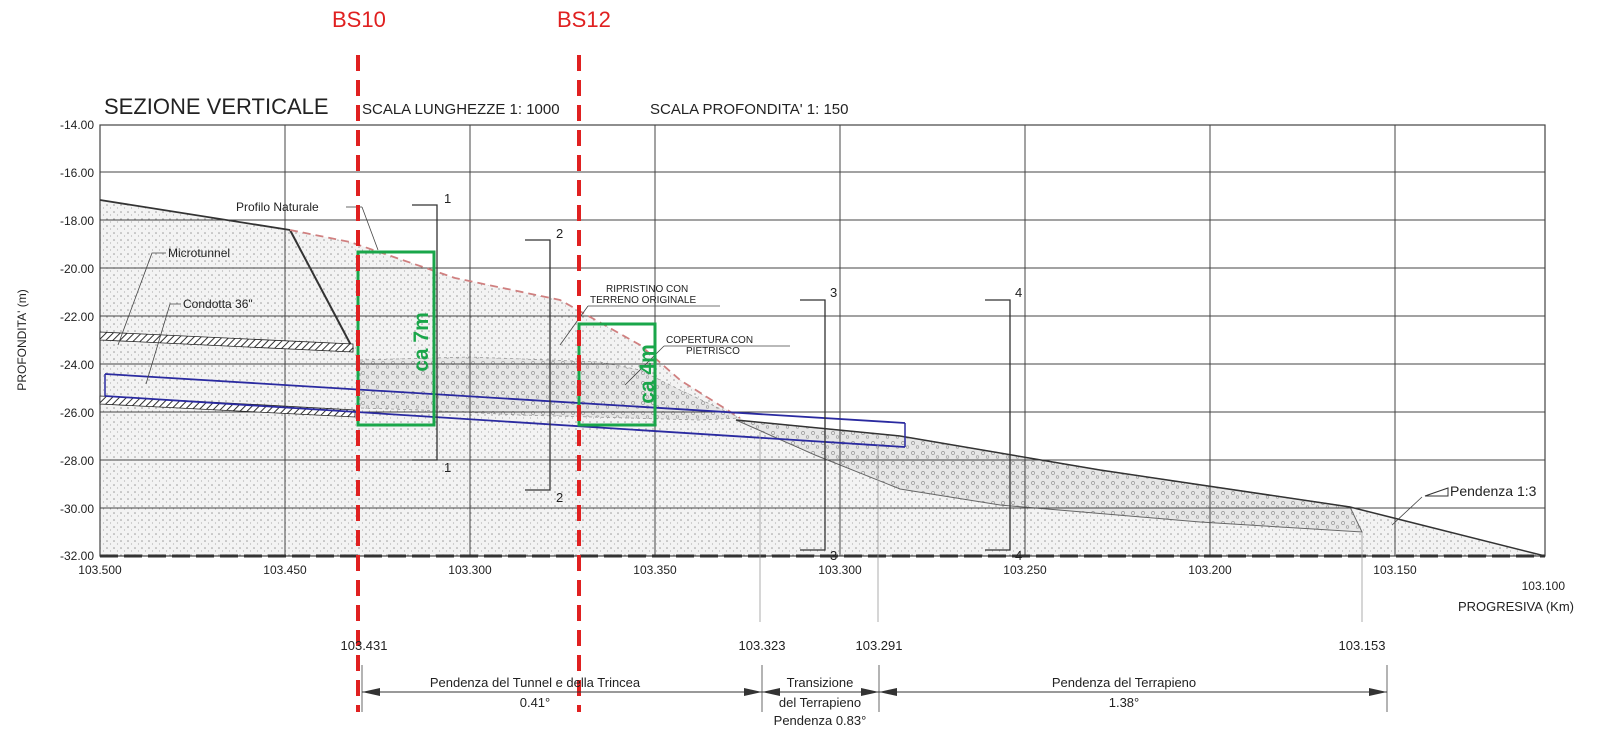  Describe the element at coordinates (199, 253) in the screenshot. I see `microtunnel-label: Microtunnel` at that location.